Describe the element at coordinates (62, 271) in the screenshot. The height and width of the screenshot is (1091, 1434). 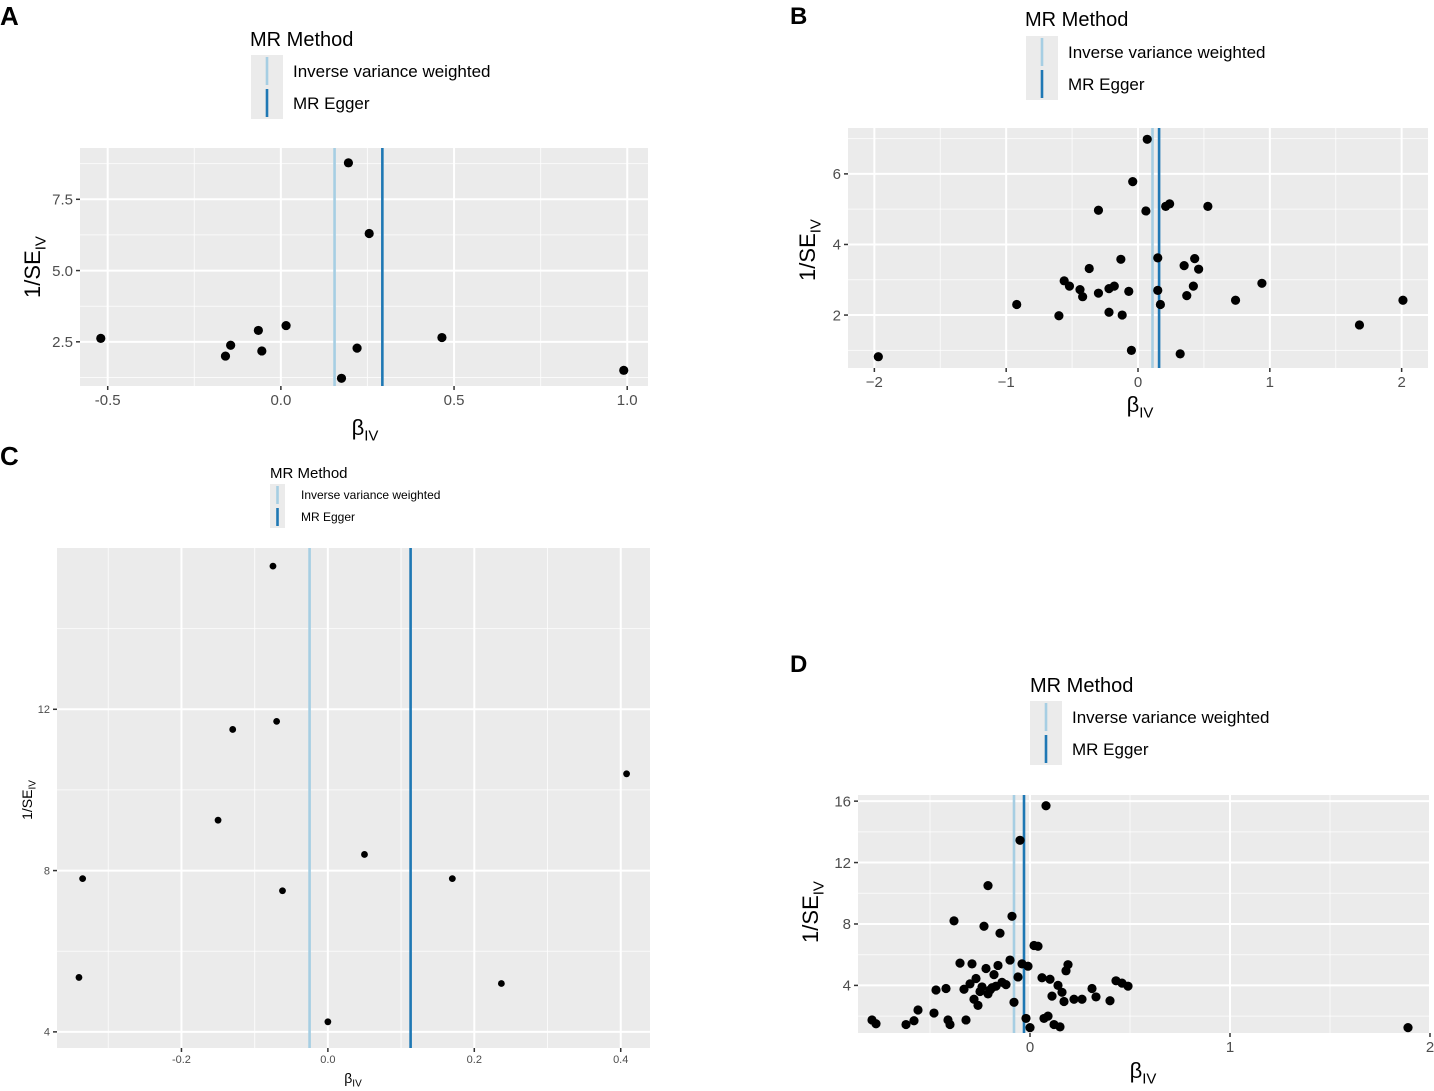
I see `y-tick-label: 5.0` at that location.